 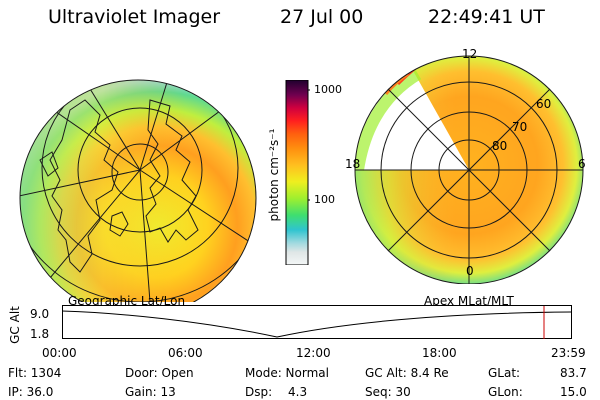 I want to click on mlat-label-70: 70, so click(x=520, y=127).